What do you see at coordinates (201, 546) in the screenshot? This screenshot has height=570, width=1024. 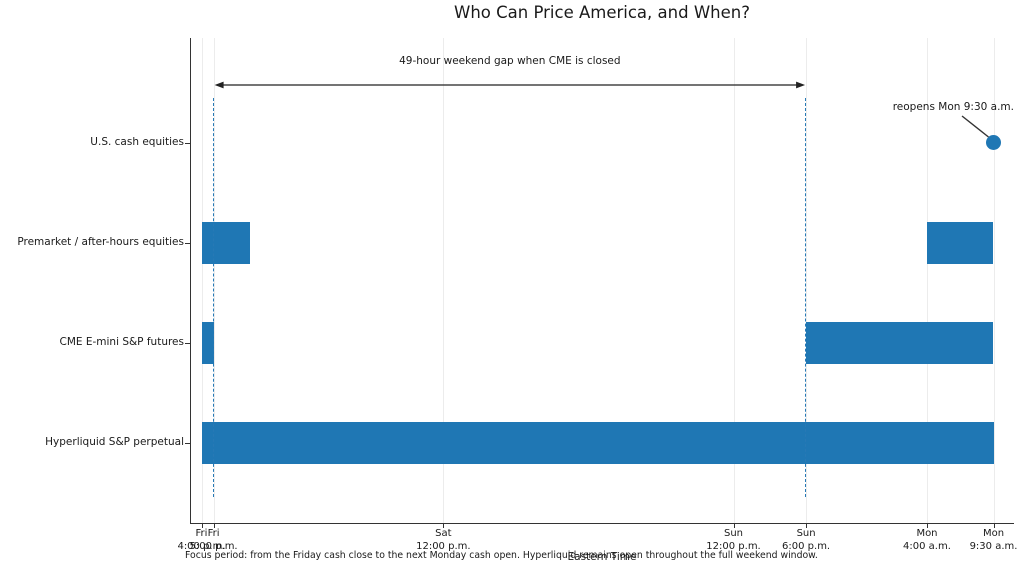 I see `x-tick-time: 4:00 p.m.` at bounding box center [201, 546].